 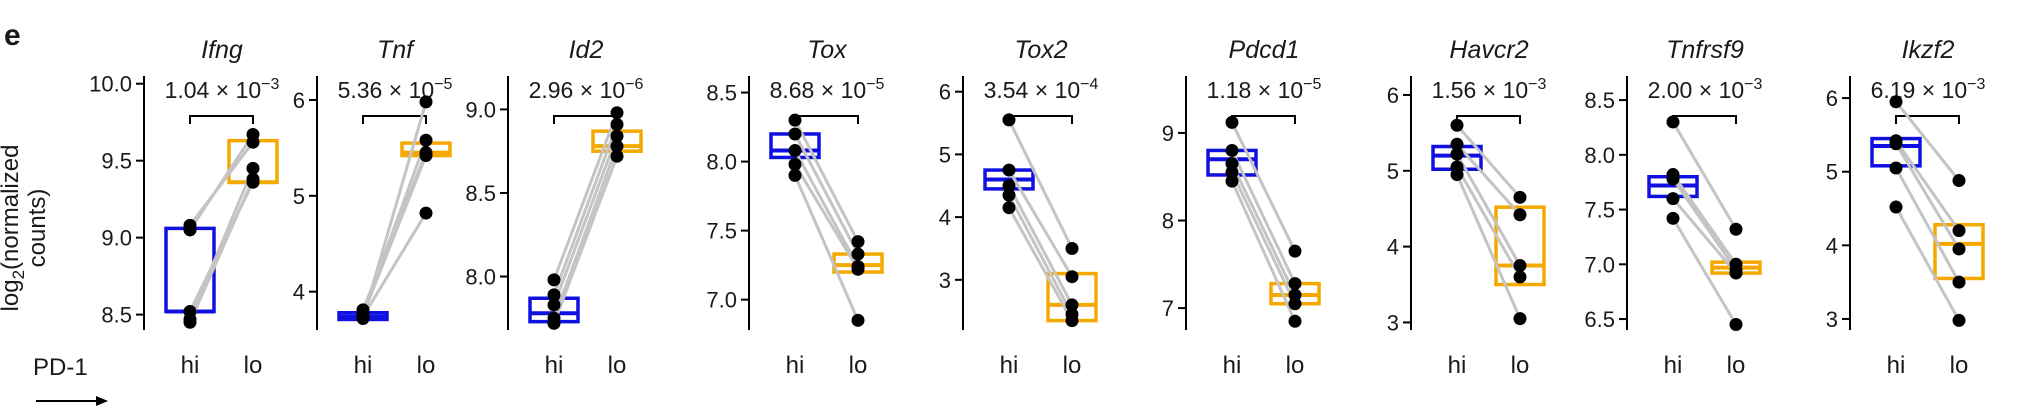 I want to click on y-axis-label: log2(normalized, so click(x=14, y=228).